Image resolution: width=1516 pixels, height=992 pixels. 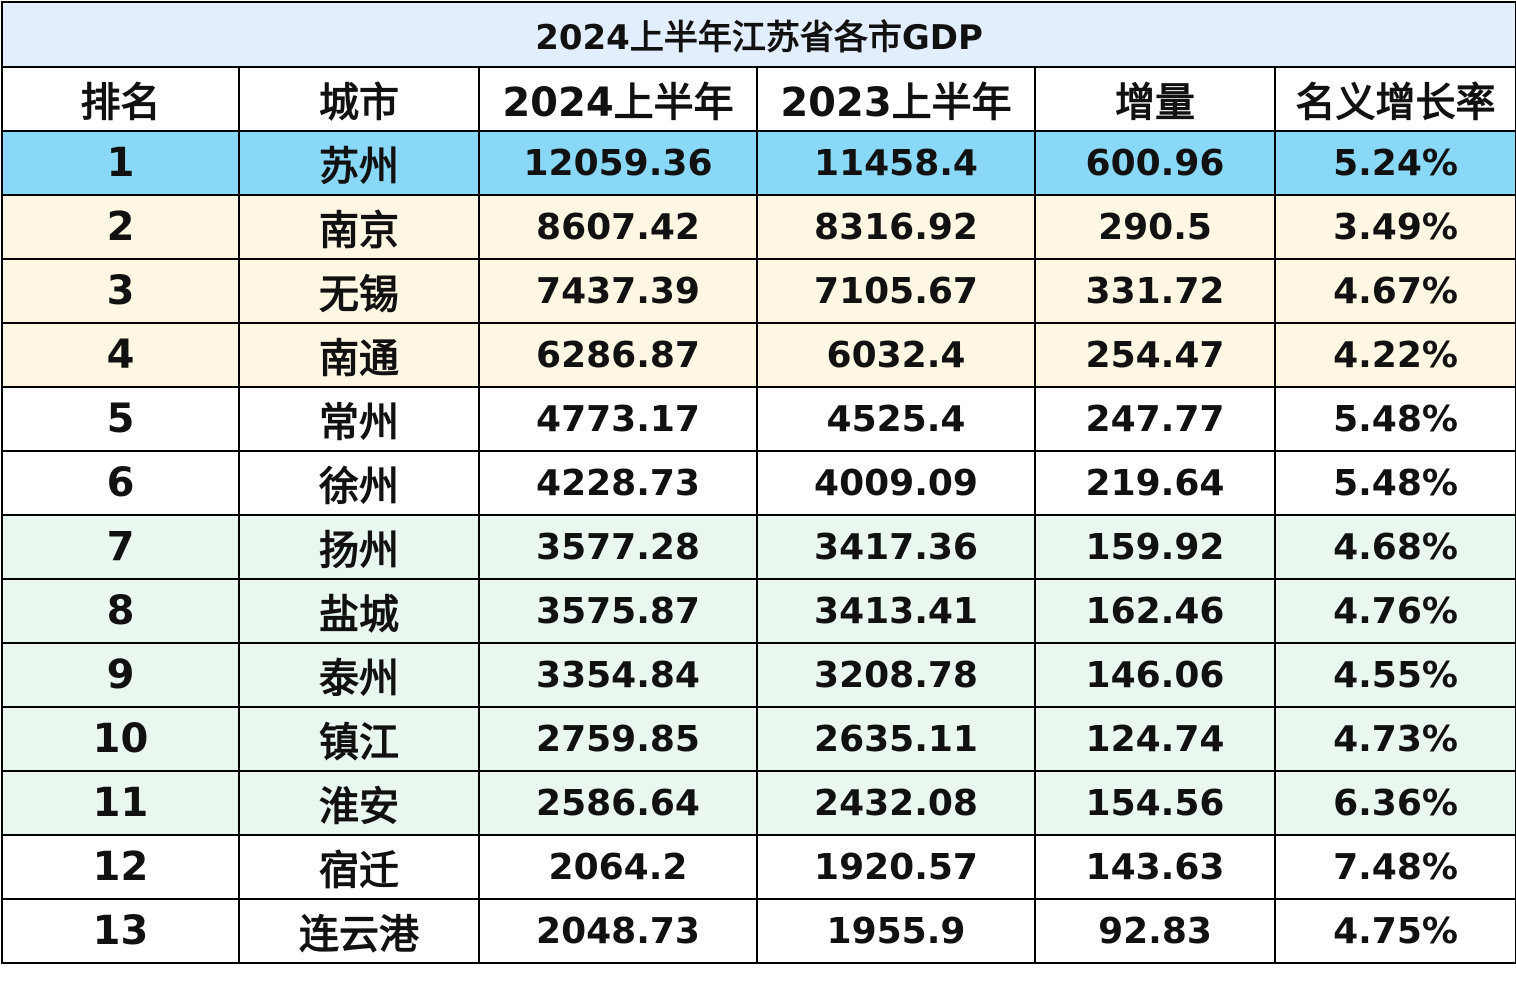 I want to click on increase-cell: 247.77, so click(x=1155, y=419).